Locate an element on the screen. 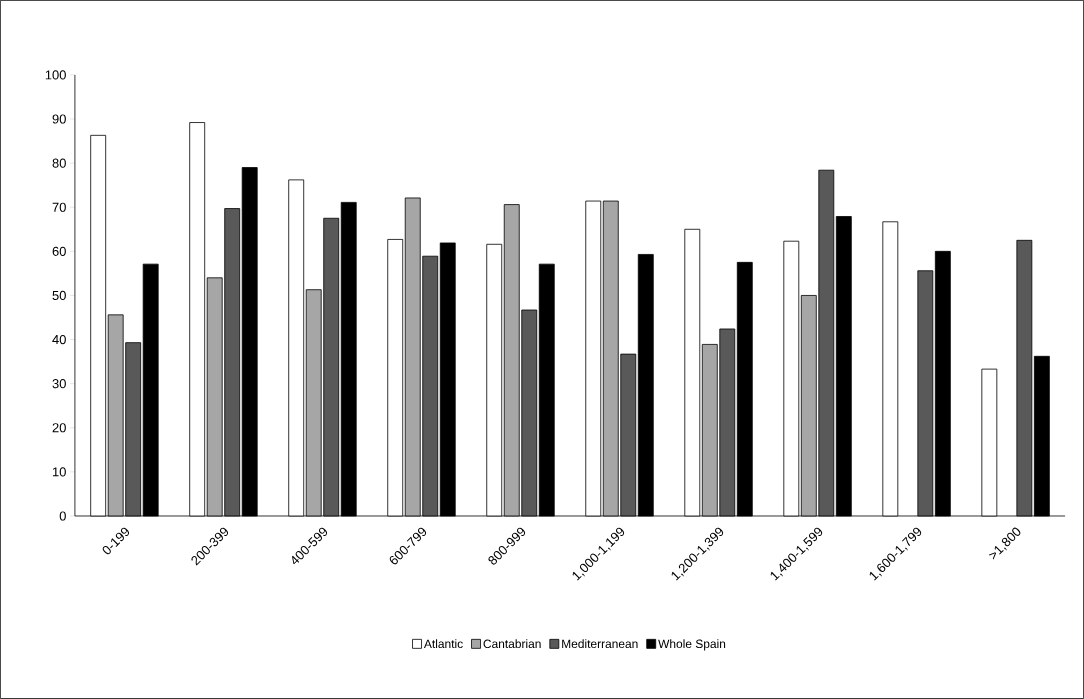  y-tick-label: 100 is located at coordinates (55, 75).